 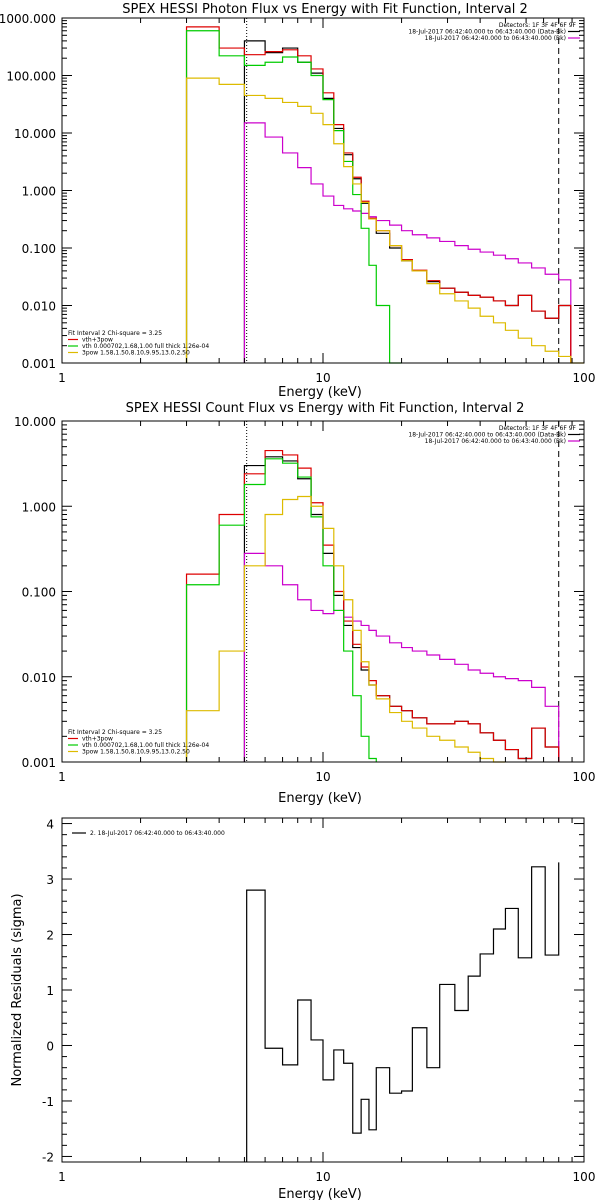 What do you see at coordinates (48, 1102) in the screenshot?
I see `y-tick-label: -1` at bounding box center [48, 1102].